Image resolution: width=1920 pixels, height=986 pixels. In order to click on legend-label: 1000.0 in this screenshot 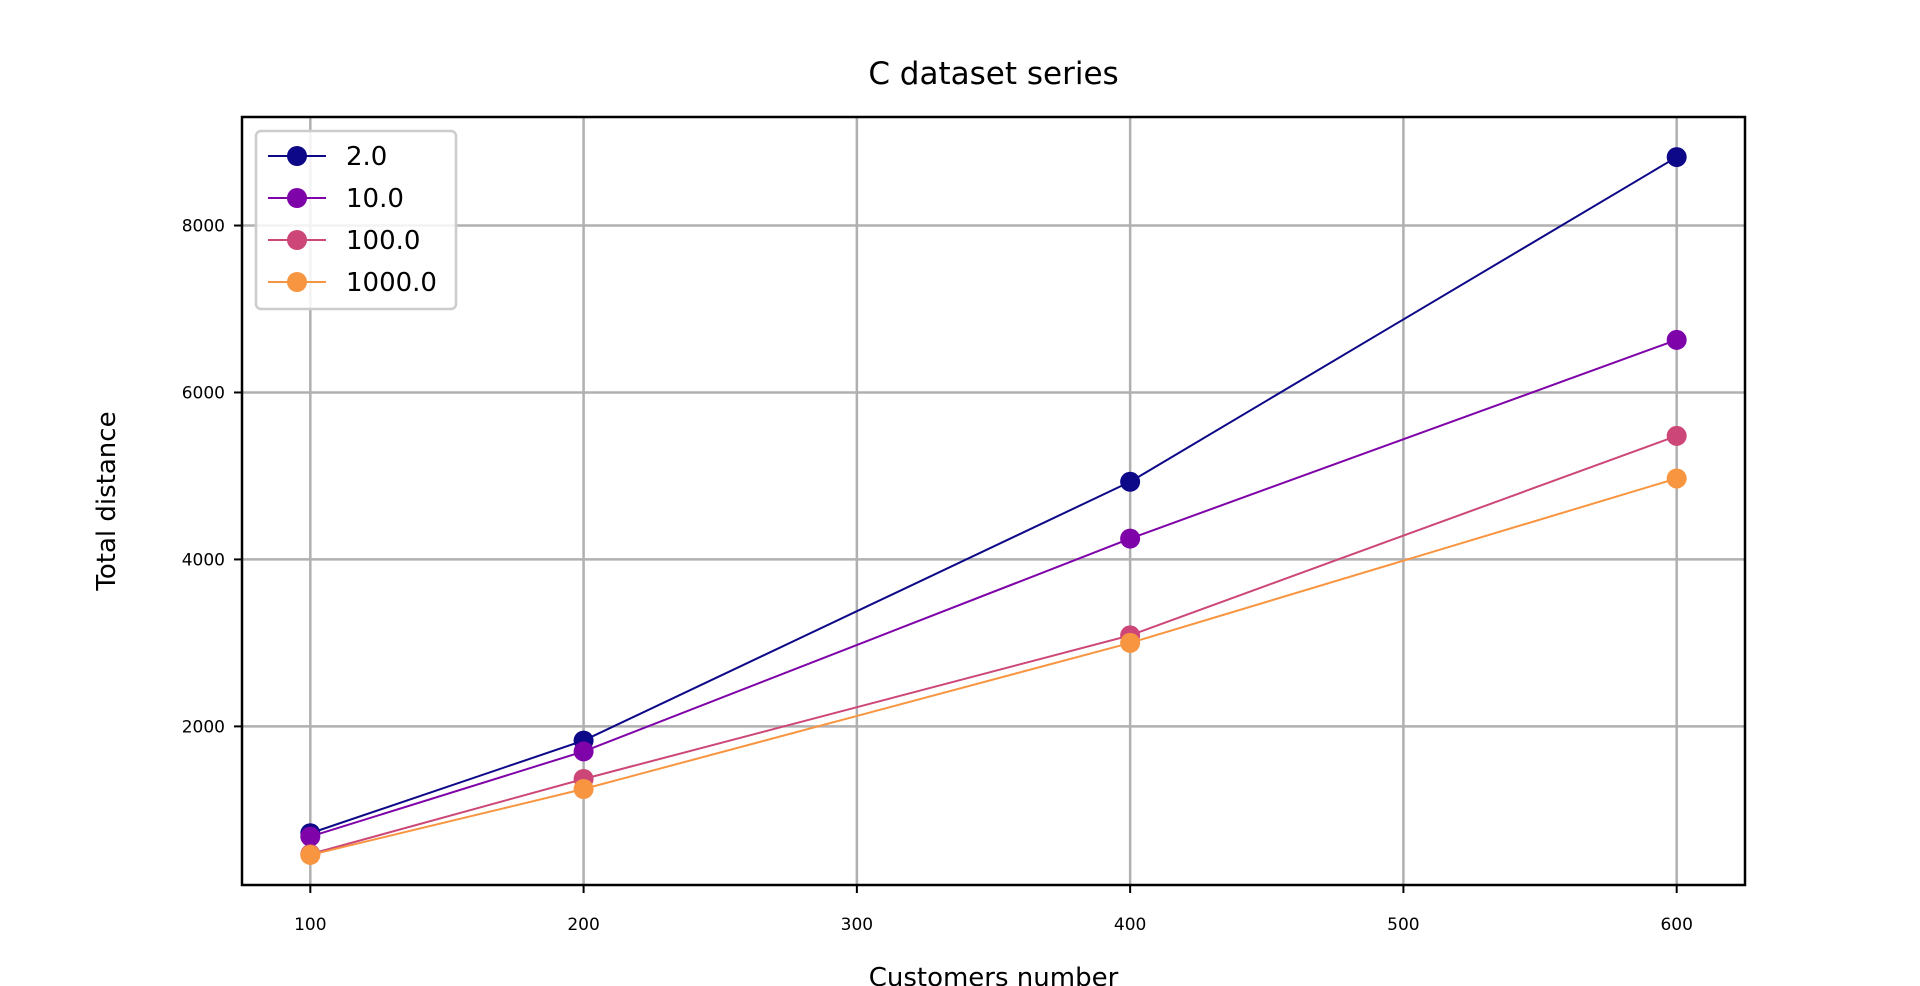, I will do `click(391, 283)`.